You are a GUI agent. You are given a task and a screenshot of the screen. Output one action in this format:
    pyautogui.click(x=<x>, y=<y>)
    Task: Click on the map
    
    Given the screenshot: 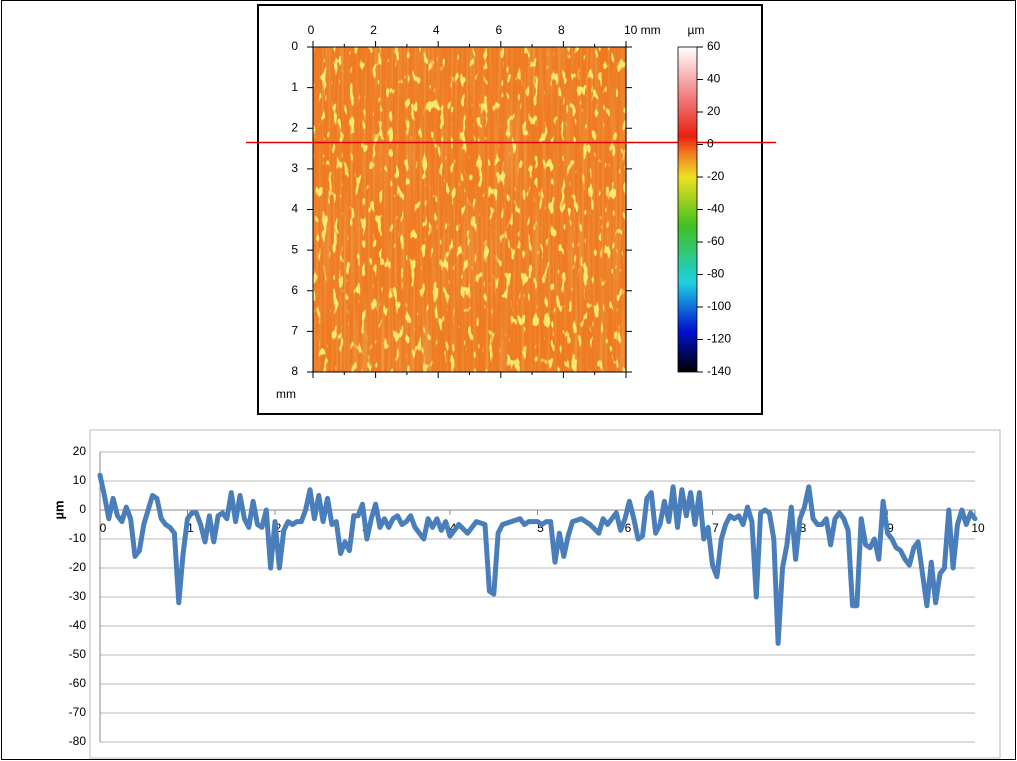 What is the action you would take?
    pyautogui.click(x=469, y=209)
    